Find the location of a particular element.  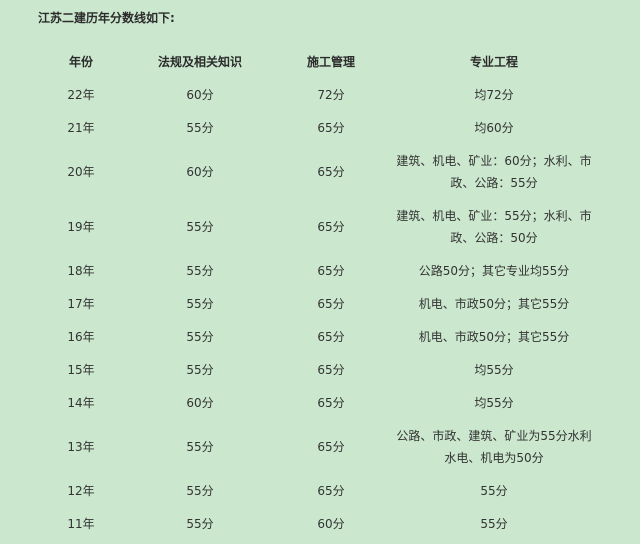

table-row: 13年 55分 65分 公路、市政、建筑、矿业为55分水利水电、机电为50分 is located at coordinates (322, 446).